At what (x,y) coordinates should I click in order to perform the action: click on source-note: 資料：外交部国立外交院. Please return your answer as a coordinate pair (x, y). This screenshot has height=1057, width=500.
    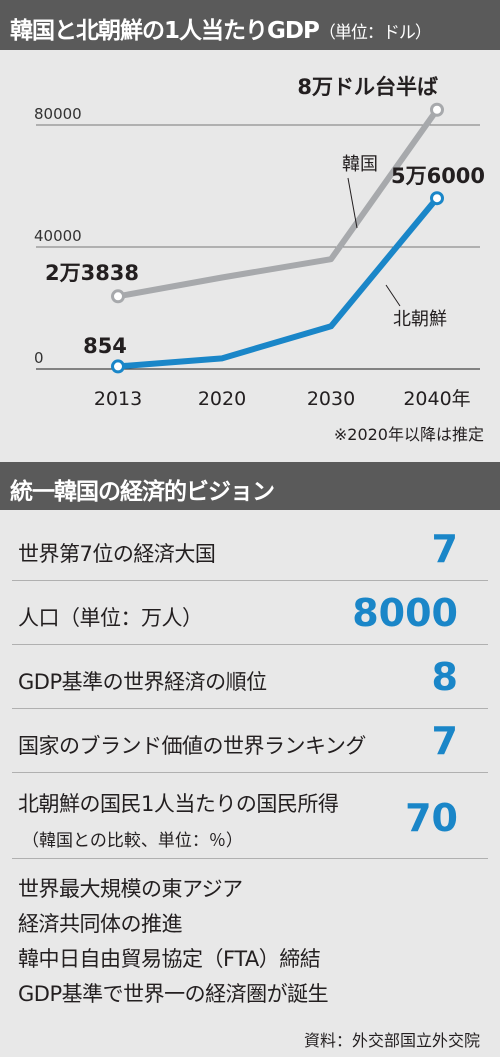
    Looking at the image, I should click on (391, 1040).